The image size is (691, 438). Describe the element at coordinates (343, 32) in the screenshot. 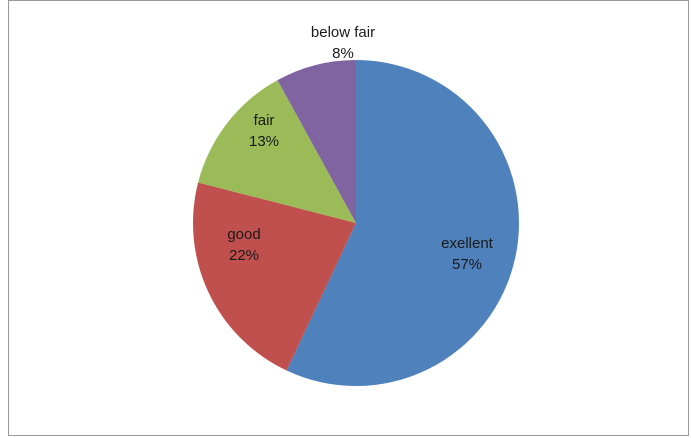

I see `pie-label-name-below-fair: below fair` at that location.